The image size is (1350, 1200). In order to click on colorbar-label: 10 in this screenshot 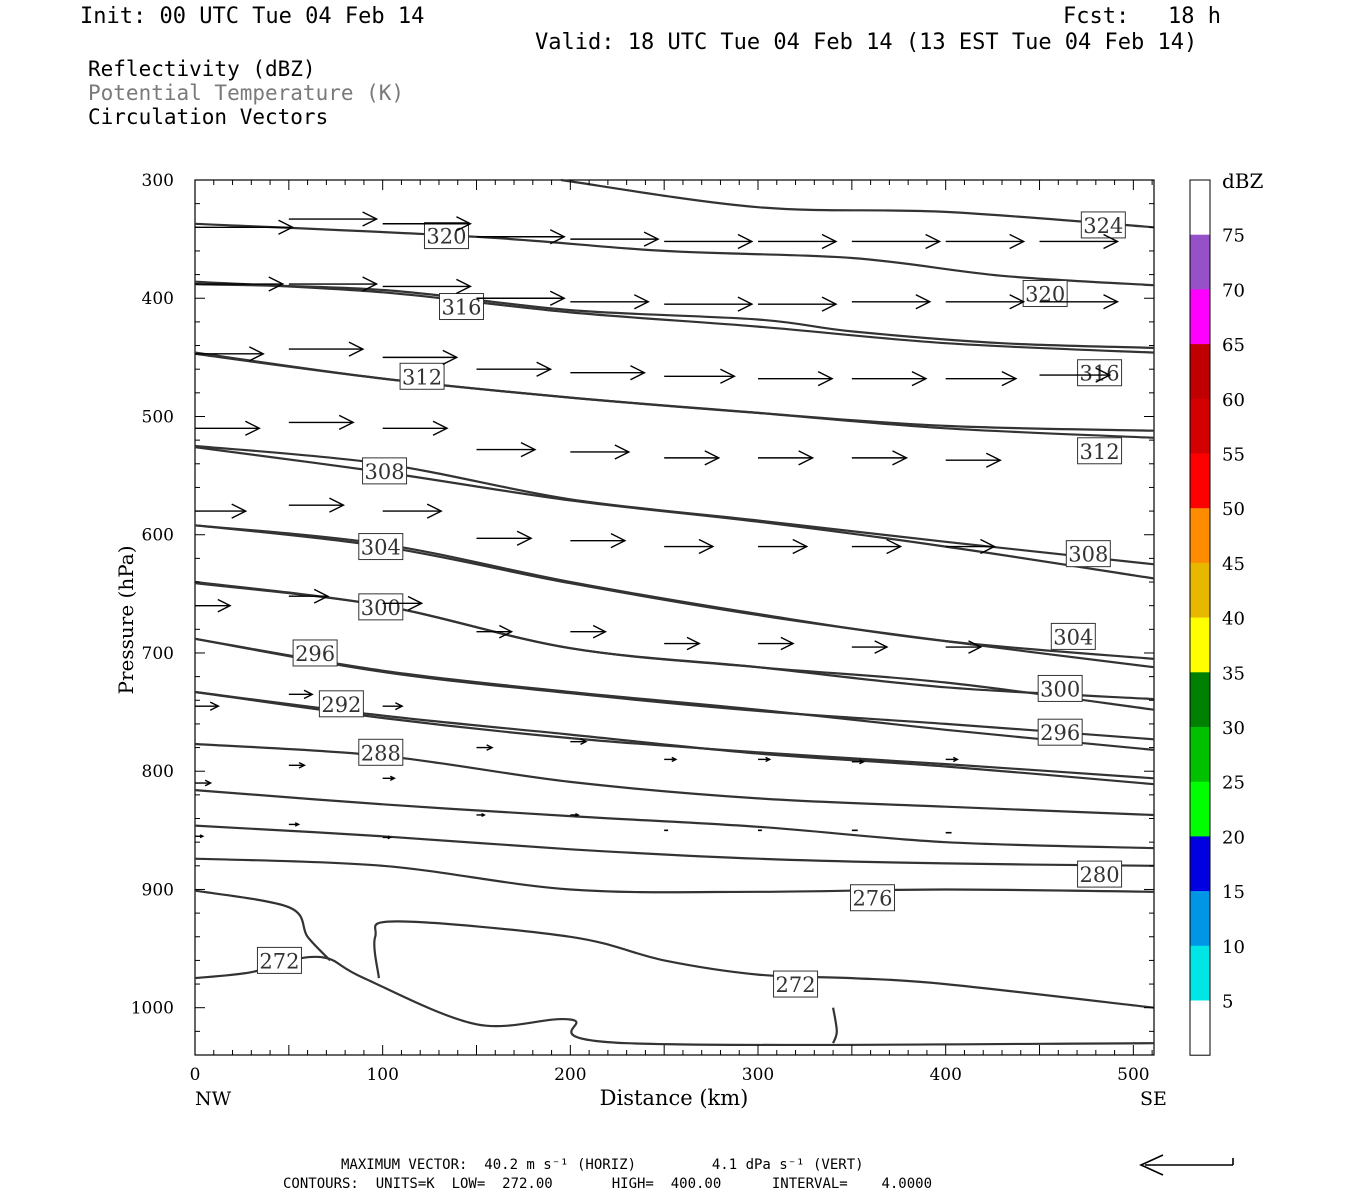, I will do `click(1233, 947)`.